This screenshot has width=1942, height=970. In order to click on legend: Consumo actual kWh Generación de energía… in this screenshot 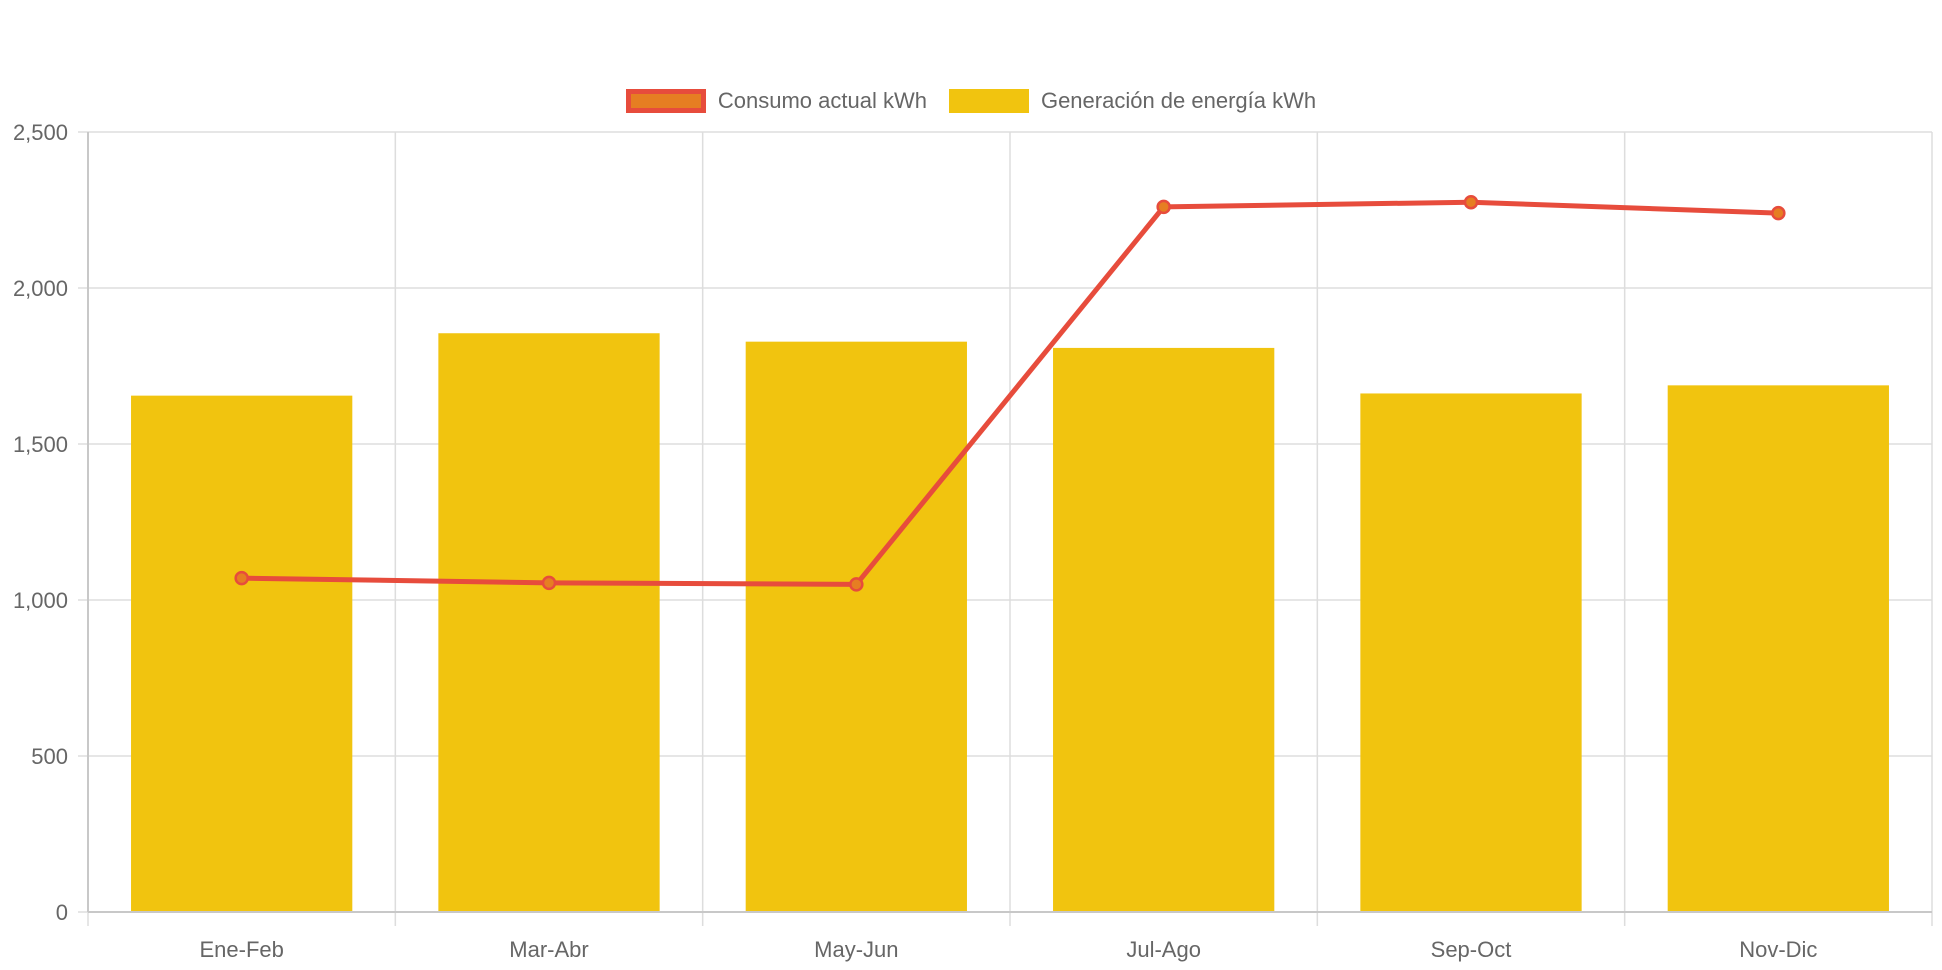, I will do `click(971, 101)`.